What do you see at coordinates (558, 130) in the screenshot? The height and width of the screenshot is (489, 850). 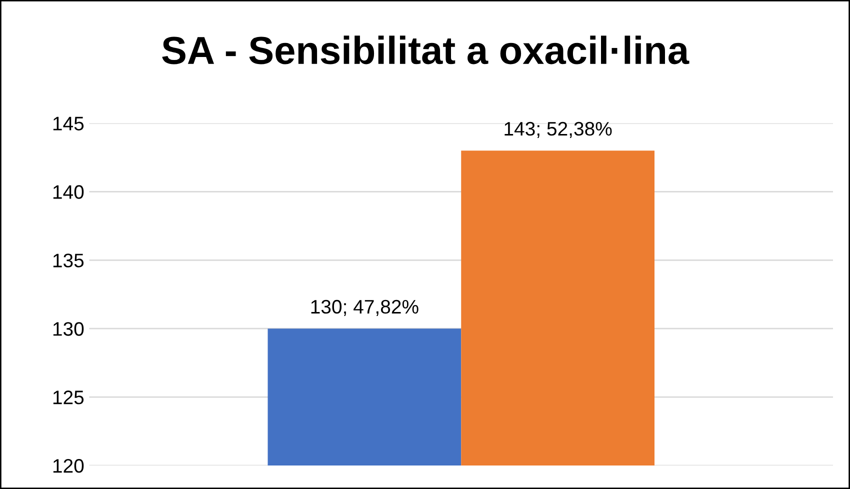 I see `data-label: 143; 52,38%` at bounding box center [558, 130].